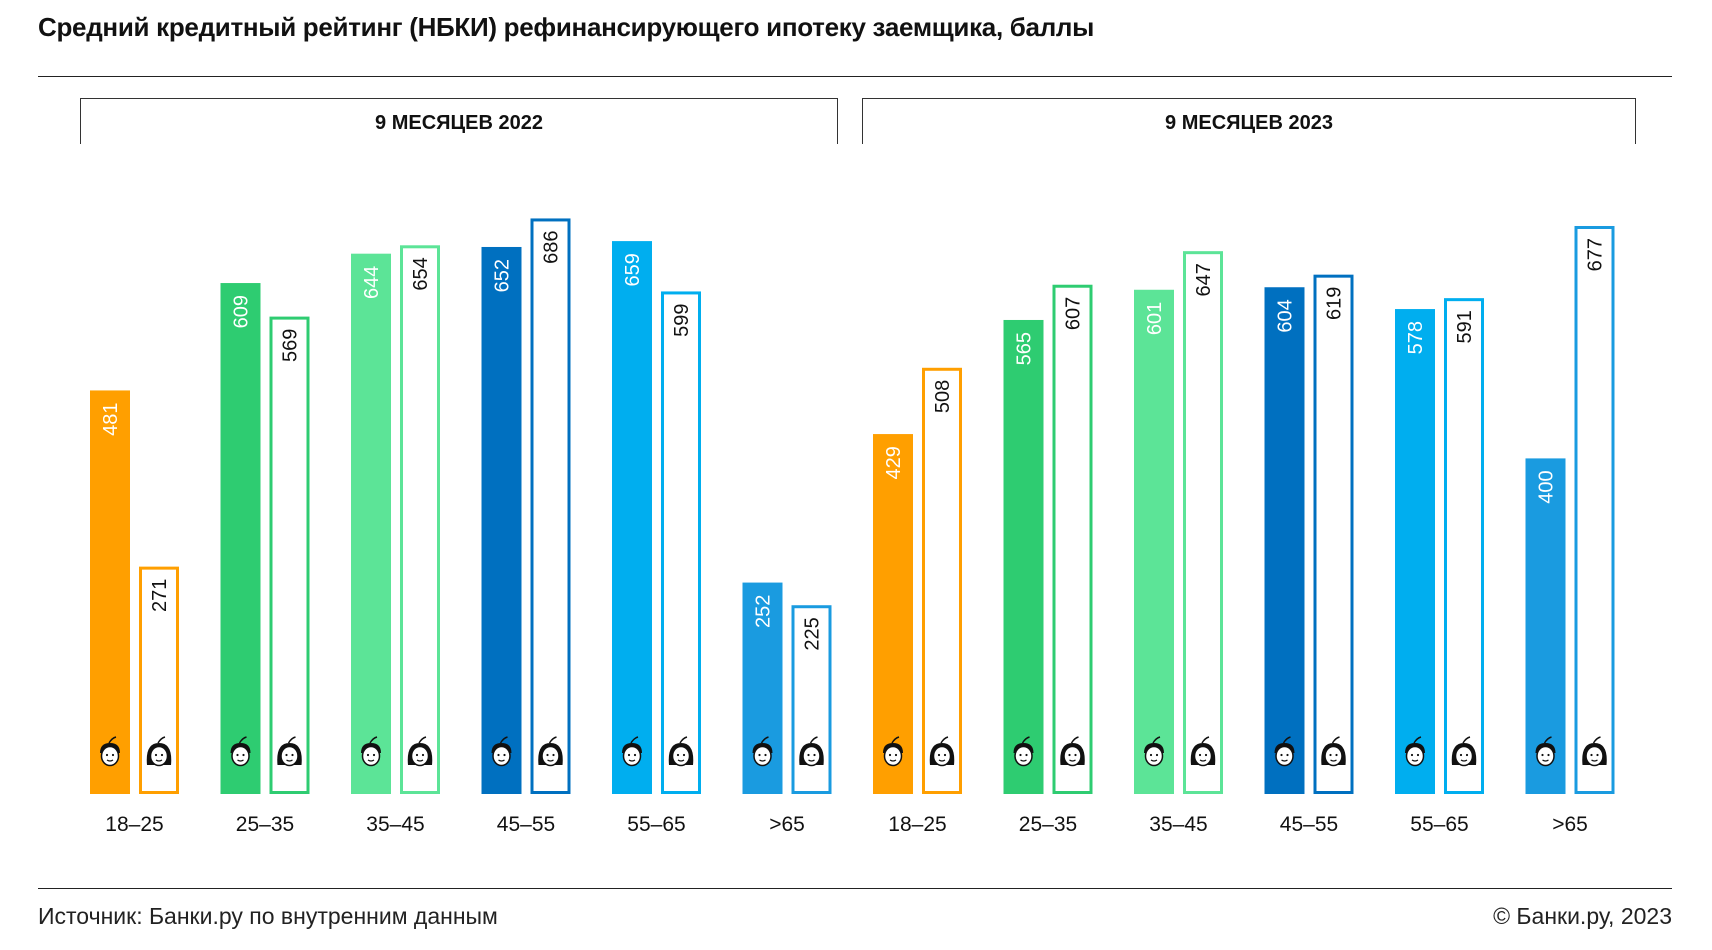 This screenshot has width=1712, height=950. Describe the element at coordinates (1286, 315) in the screenshot. I see `data-label: 604` at that location.